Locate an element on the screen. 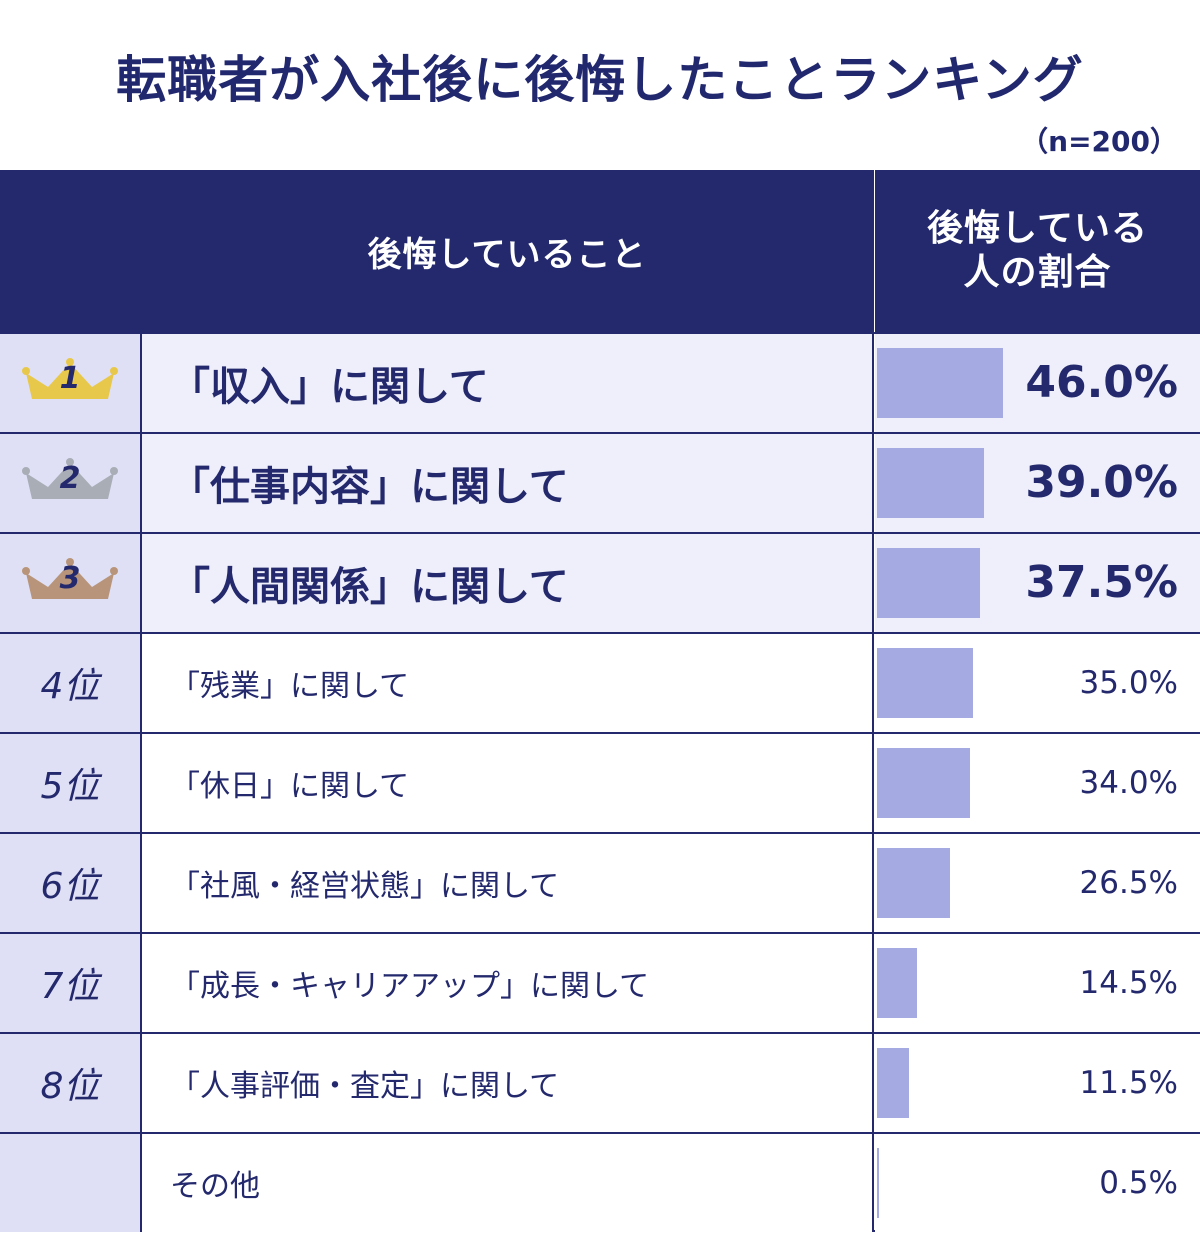 Image resolution: width=1200 pixels, height=1234 pixels. percent-cell: 26.5% is located at coordinates (1037, 883).